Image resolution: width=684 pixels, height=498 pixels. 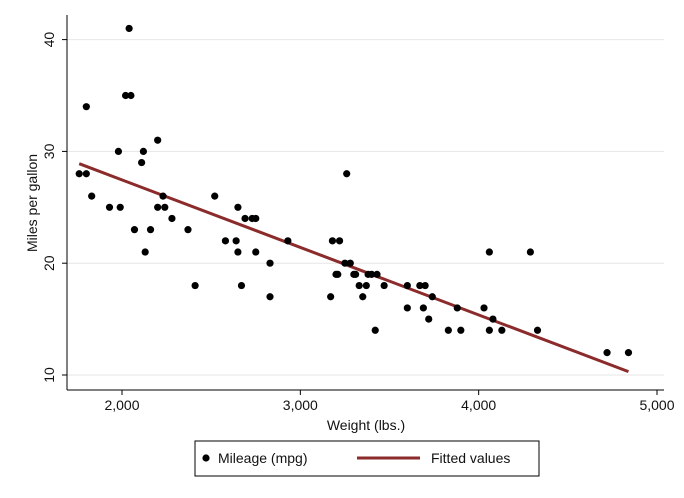 What do you see at coordinates (470, 458) in the screenshot?
I see `legend-label-fitted: Fitted values` at bounding box center [470, 458].